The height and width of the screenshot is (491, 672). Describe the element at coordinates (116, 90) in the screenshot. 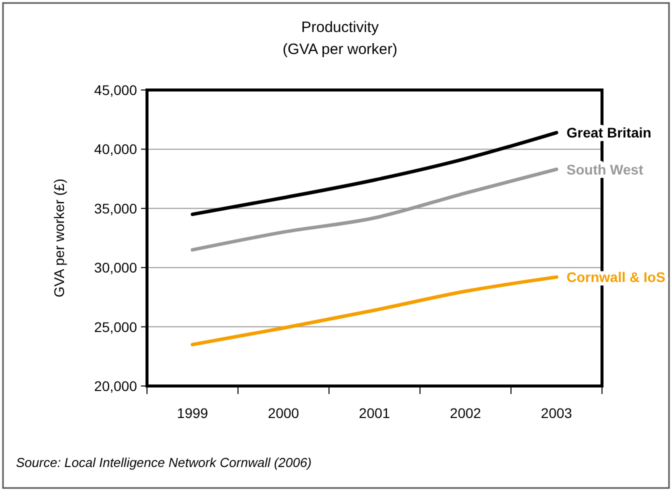

I see `y-tick-label: 45,000` at that location.